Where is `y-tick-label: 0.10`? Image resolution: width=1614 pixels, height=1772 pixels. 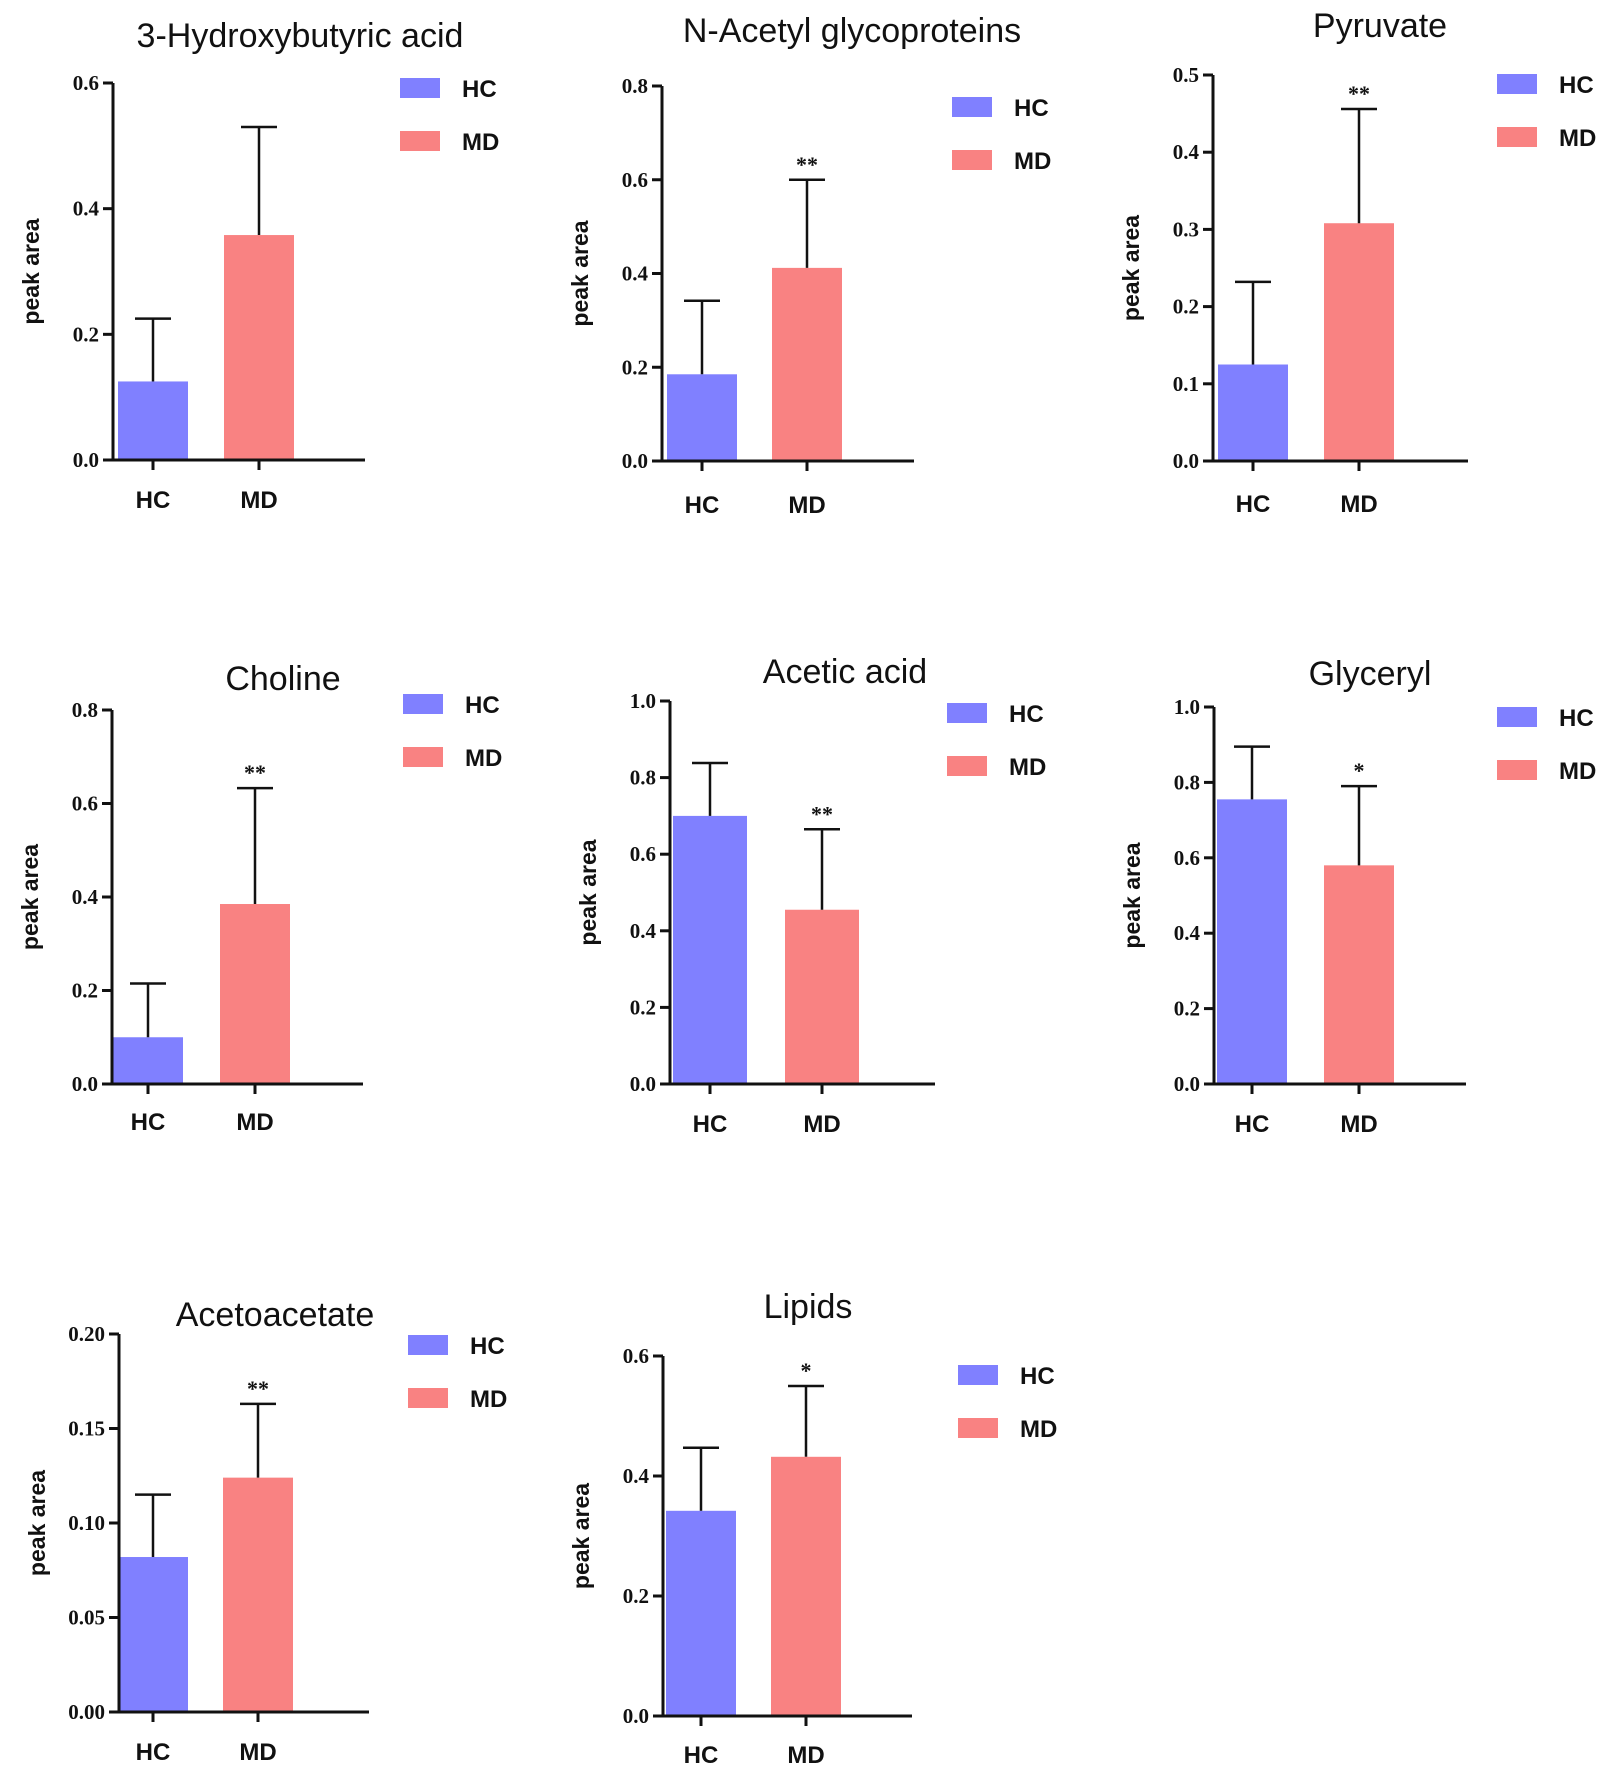 y-tick-label: 0.10 is located at coordinates (86, 1523).